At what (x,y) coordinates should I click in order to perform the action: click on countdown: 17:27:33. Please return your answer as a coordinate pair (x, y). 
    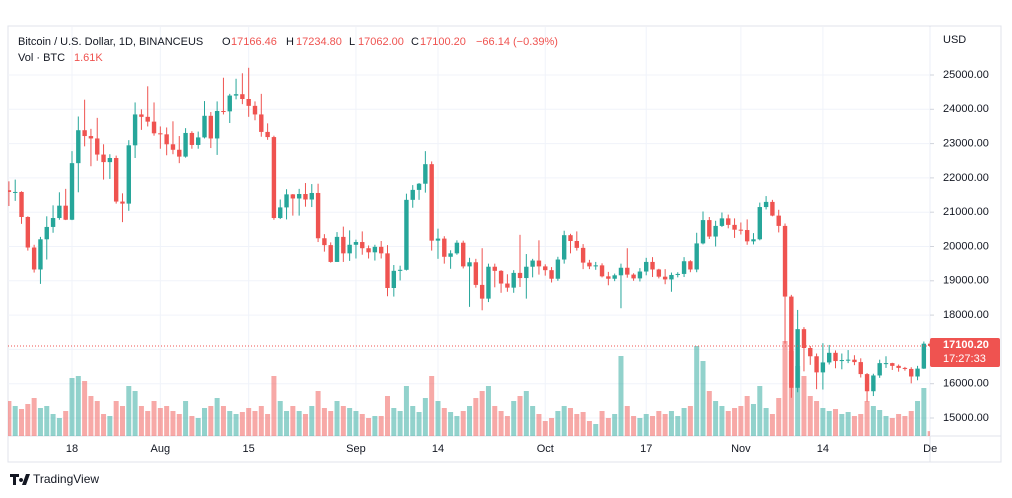
    Looking at the image, I should click on (964, 359).